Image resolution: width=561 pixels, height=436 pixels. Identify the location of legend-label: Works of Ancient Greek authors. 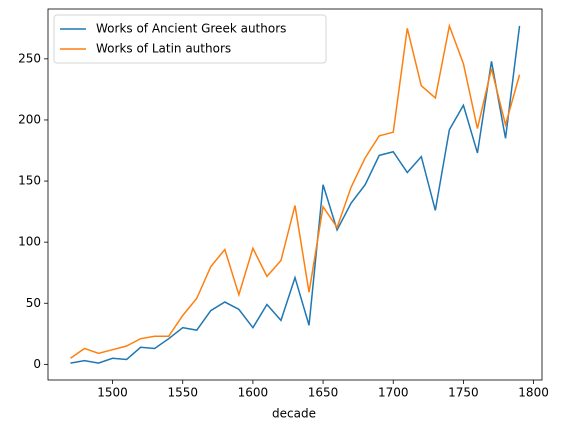
(191, 29).